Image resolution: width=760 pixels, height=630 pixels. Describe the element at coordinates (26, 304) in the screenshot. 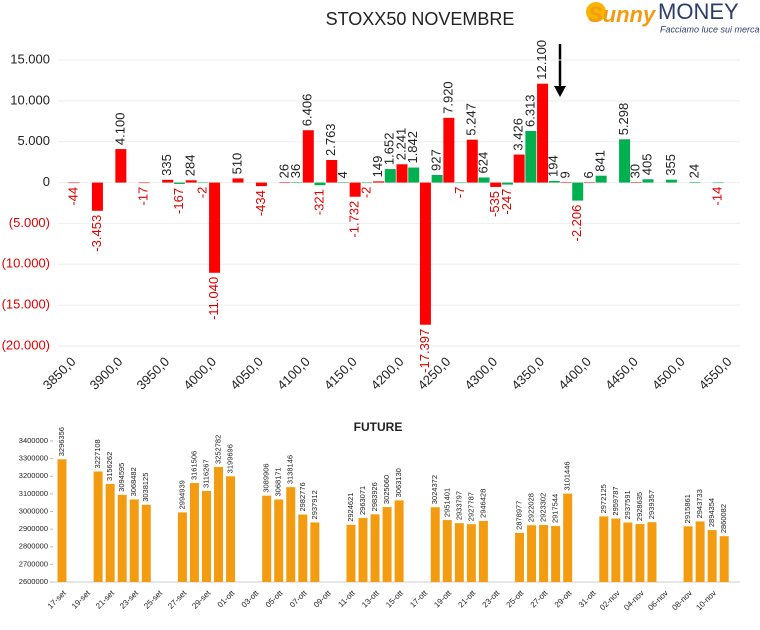

I see `y-tick-label: (15.000)` at that location.